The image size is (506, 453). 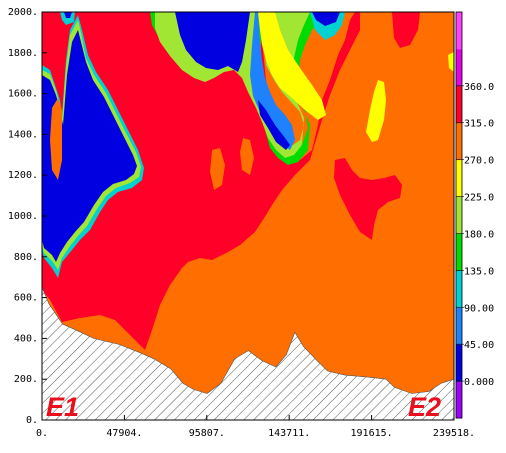 I want to click on region-darkblue-top2, so click(x=274, y=125).